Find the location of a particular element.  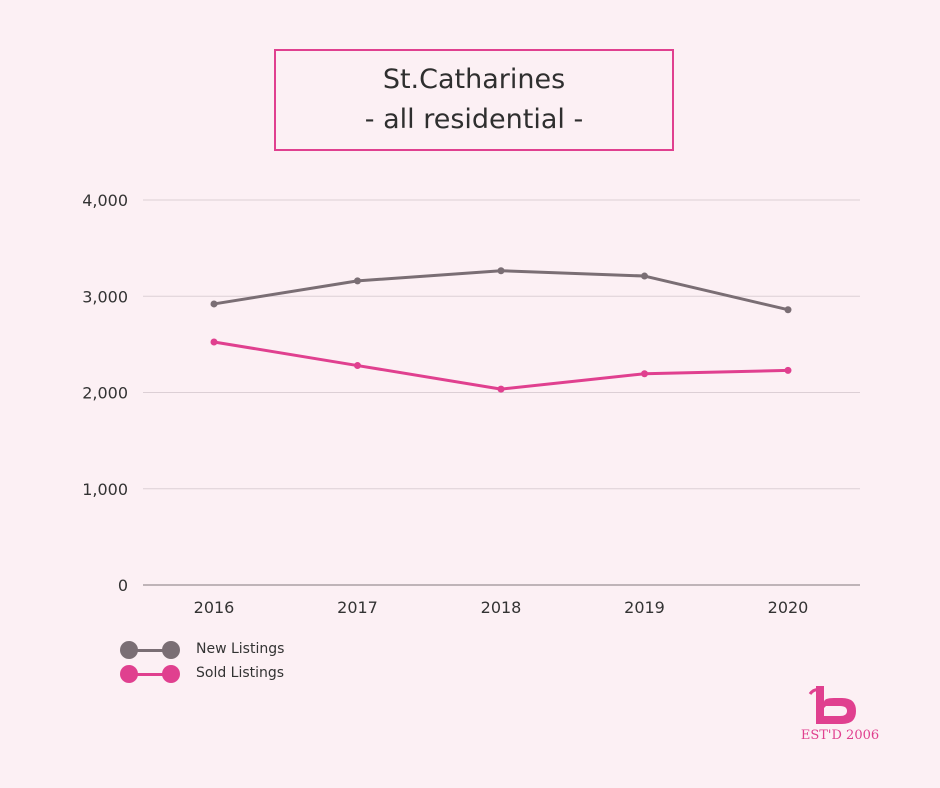

chart-title: St.Catharines is located at coordinates (474, 79).